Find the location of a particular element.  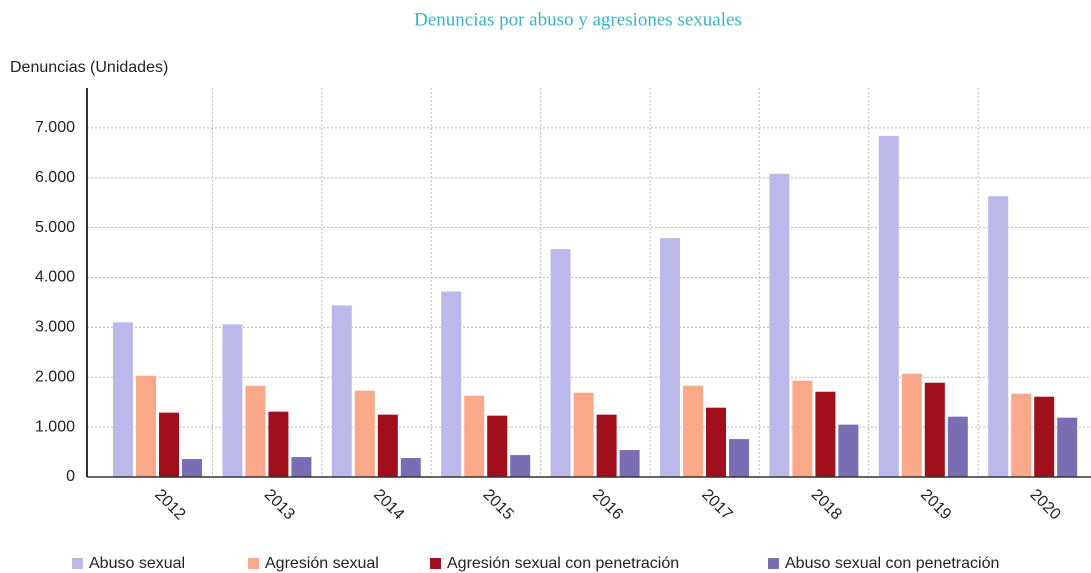

legend-label: Abuso sexual con penetración is located at coordinates (892, 563).